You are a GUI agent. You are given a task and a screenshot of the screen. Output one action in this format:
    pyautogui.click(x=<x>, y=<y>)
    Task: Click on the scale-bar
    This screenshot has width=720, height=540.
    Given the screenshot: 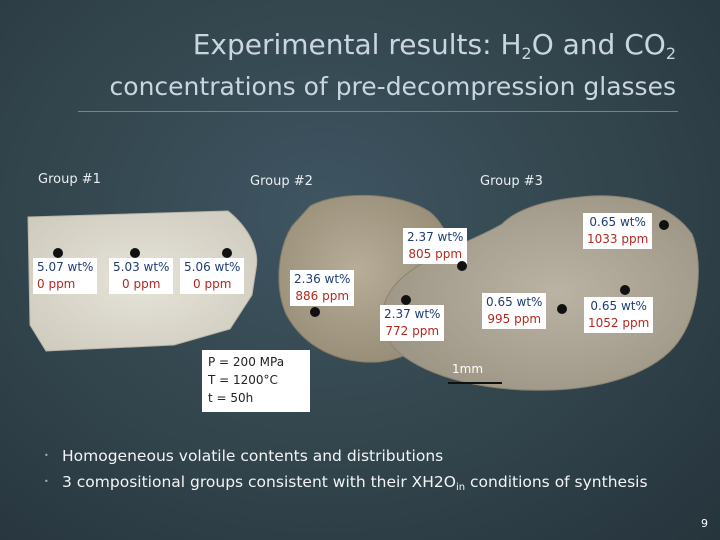 What is the action you would take?
    pyautogui.click(x=475, y=383)
    